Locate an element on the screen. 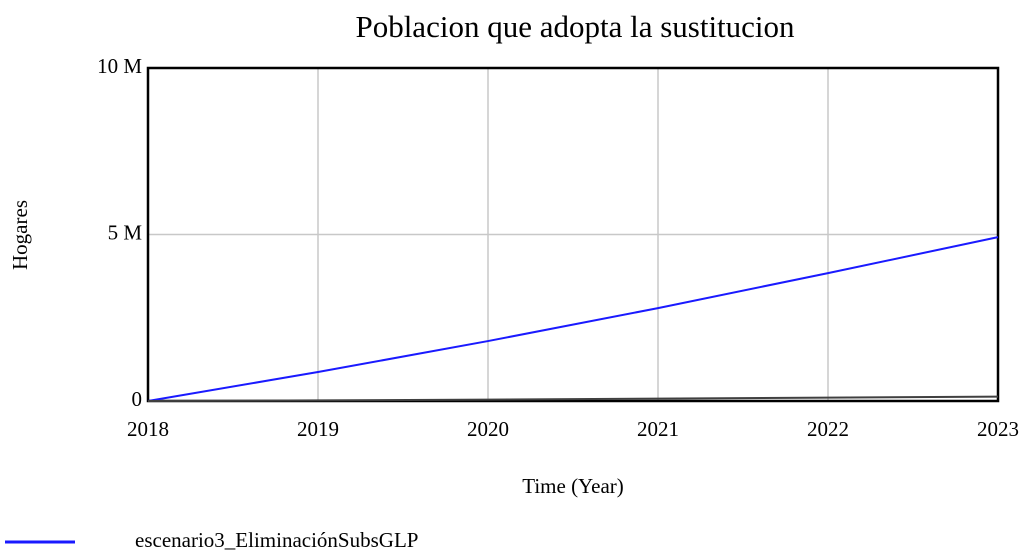 The width and height of the screenshot is (1031, 555). x-tick-label: 2021 is located at coordinates (658, 429).